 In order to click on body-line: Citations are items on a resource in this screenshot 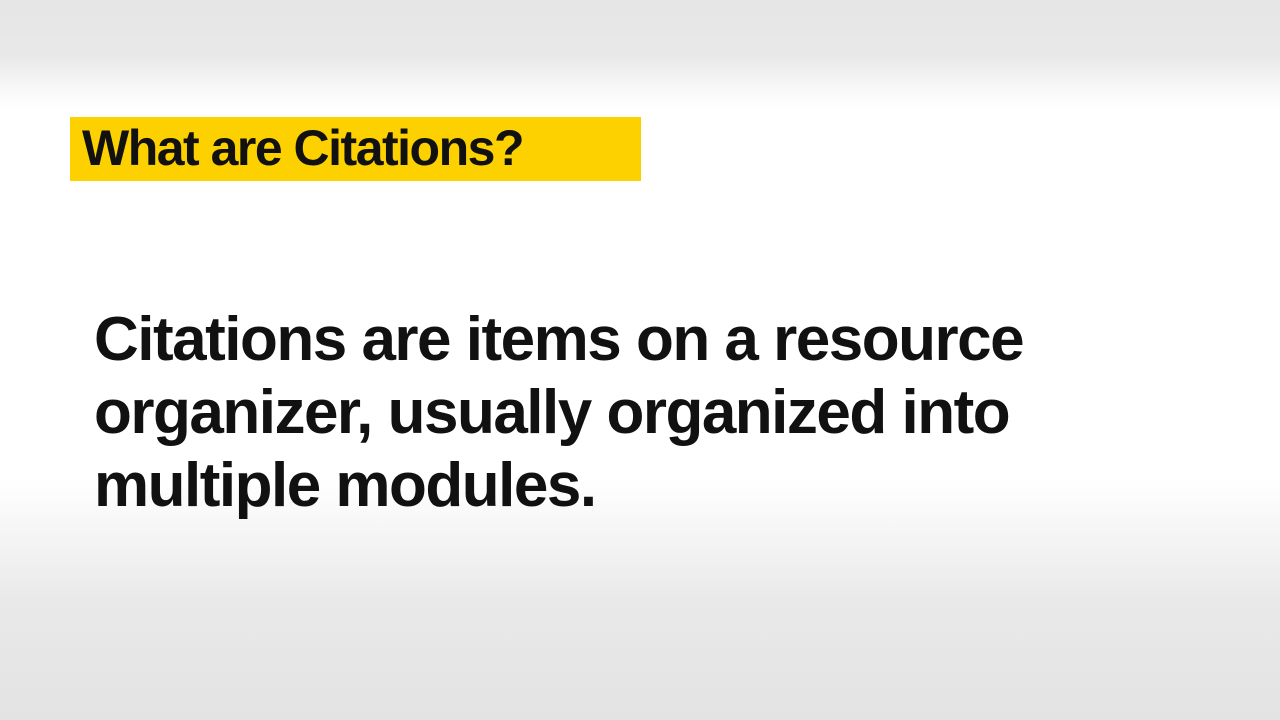, I will do `click(559, 339)`.